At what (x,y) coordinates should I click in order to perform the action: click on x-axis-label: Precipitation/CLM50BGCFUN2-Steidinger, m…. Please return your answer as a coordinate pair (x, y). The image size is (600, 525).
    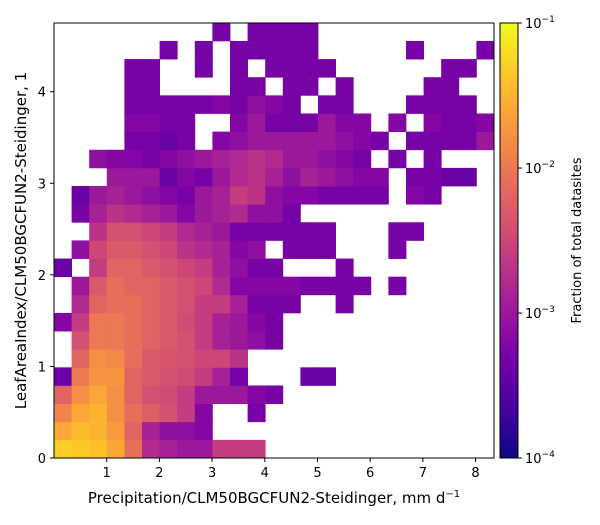
    Looking at the image, I should click on (274, 498).